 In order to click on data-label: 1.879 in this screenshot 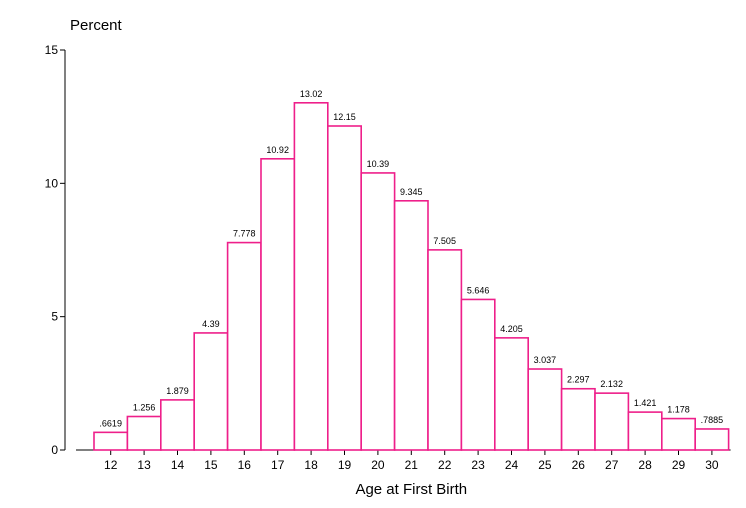, I will do `click(177, 391)`.